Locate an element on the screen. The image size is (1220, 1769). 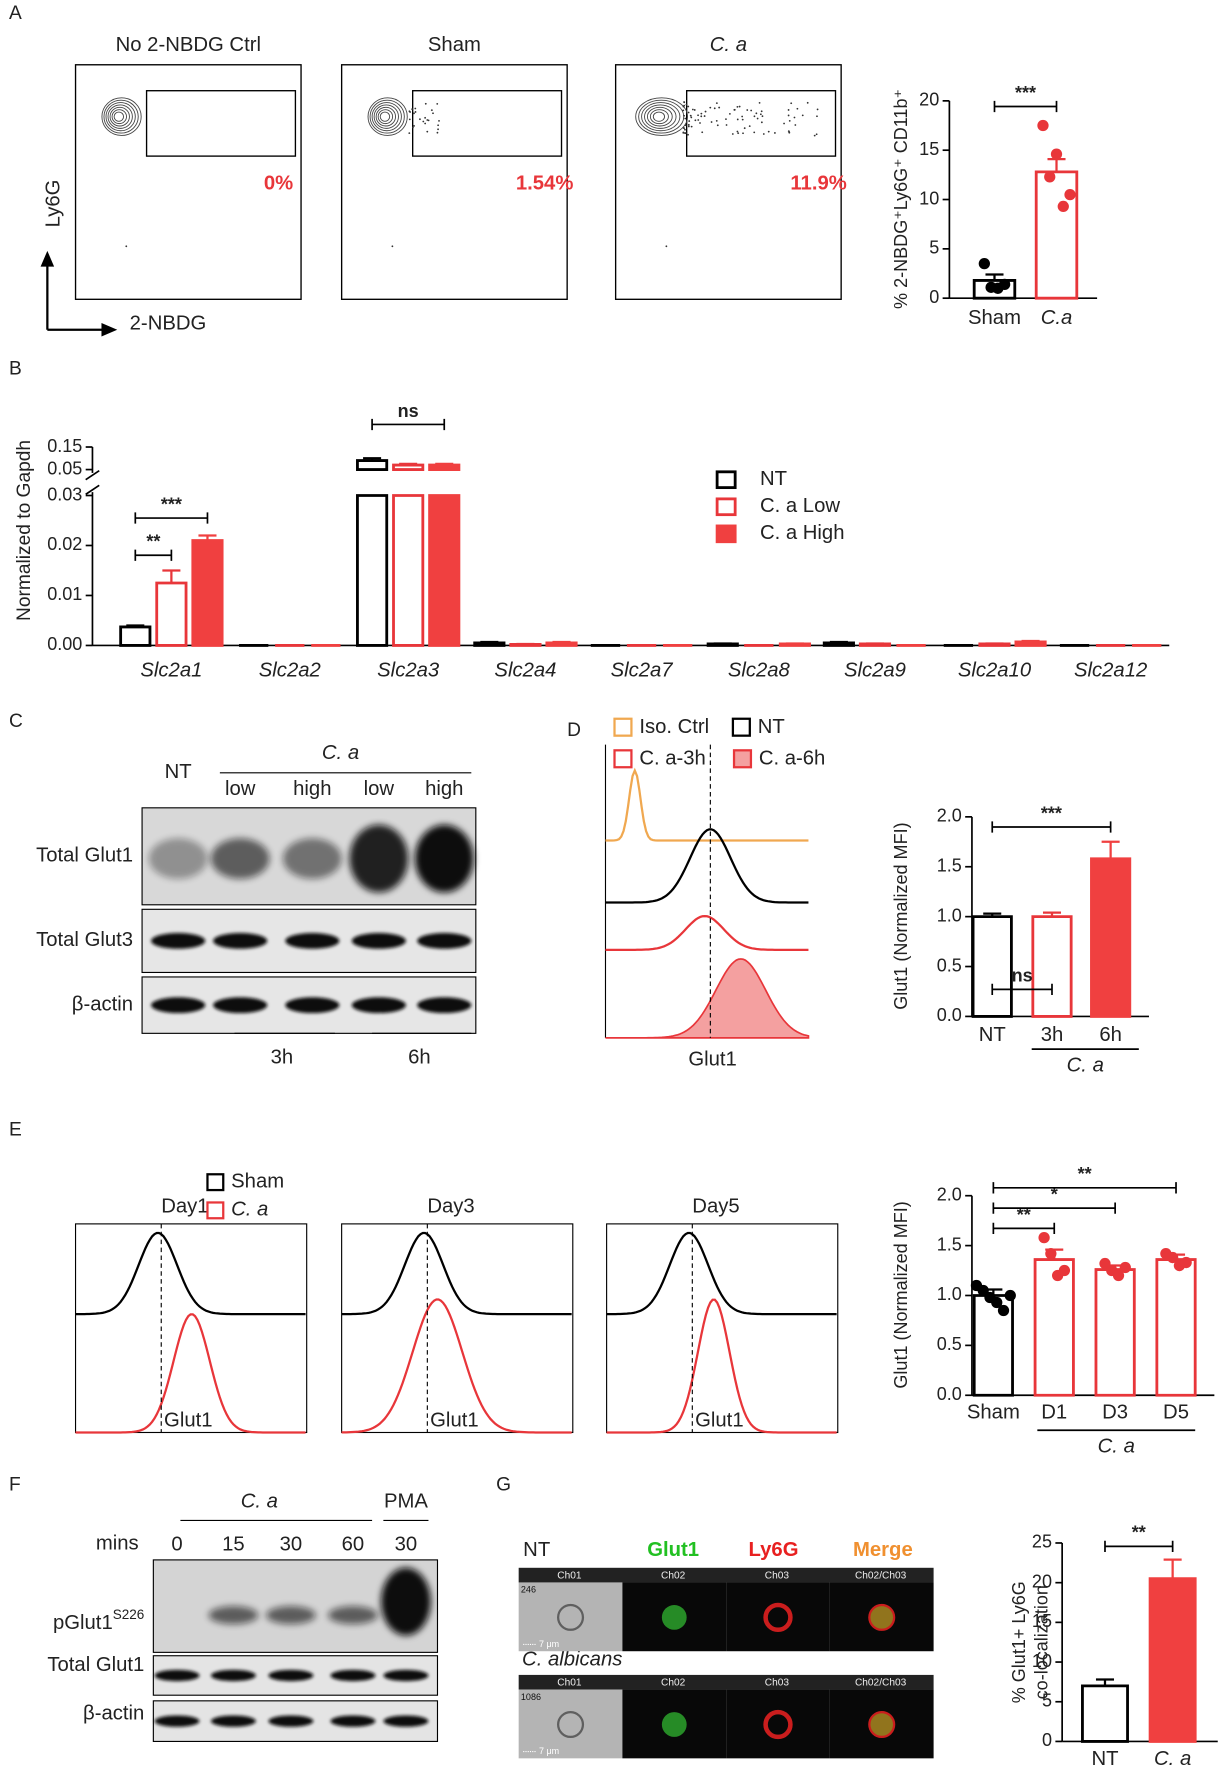
x-tick-label: 3h is located at coordinates (1052, 1035).